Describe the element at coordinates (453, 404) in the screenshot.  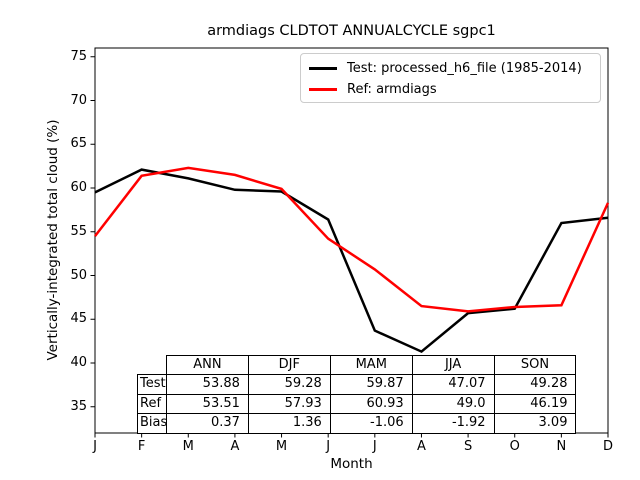
I see `table-cell-ref-jja: 49.0` at that location.